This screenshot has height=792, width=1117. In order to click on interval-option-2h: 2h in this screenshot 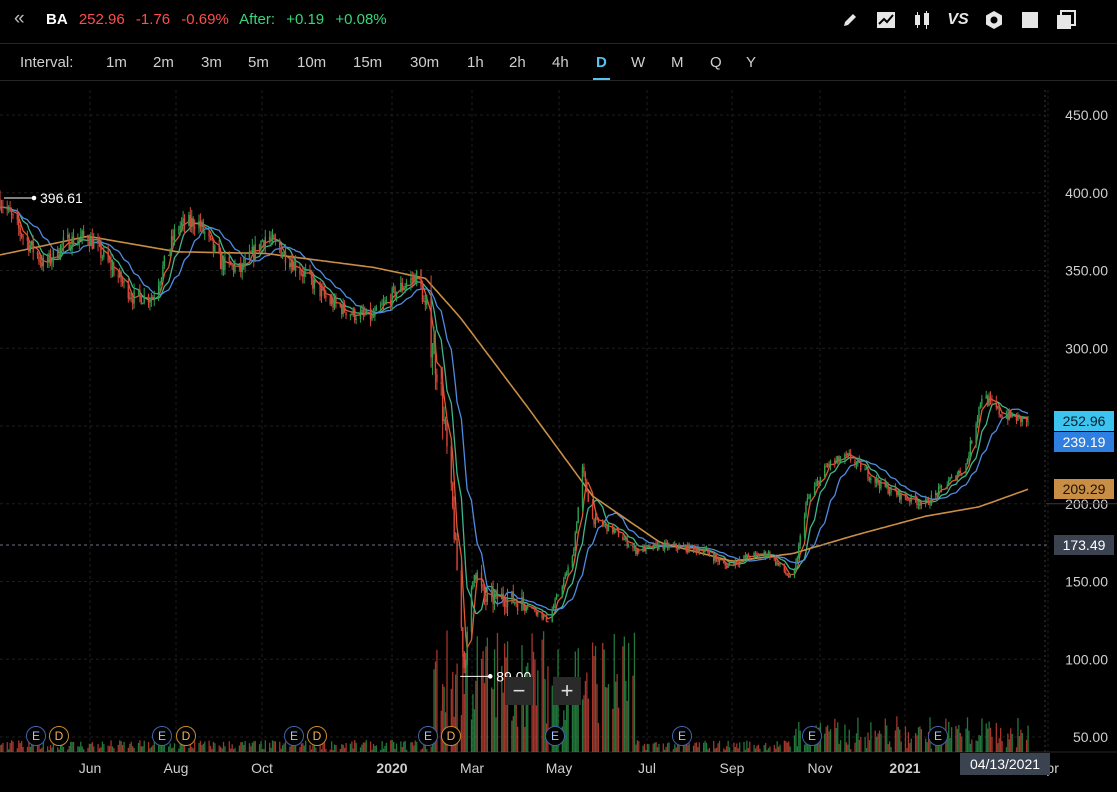, I will do `click(517, 62)`.